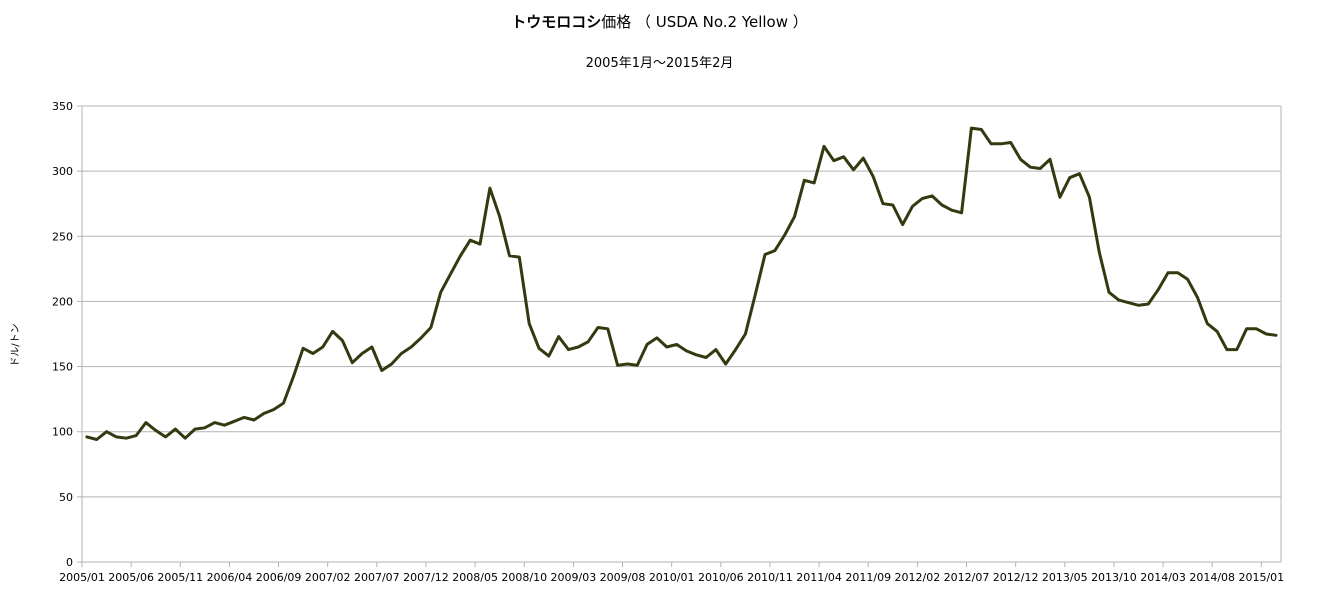  I want to click on y-tick-label: 100, so click(62, 432).